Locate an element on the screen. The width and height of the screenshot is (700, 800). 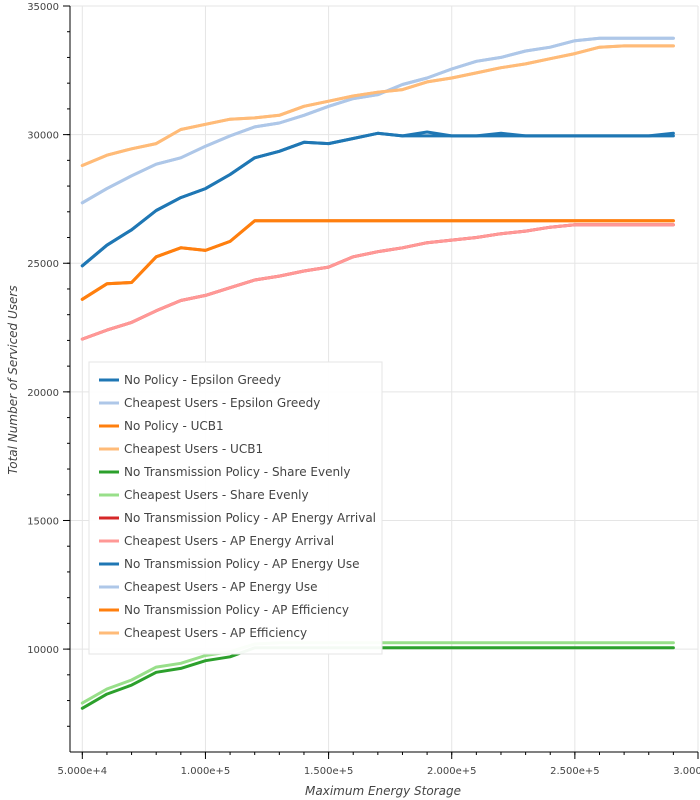
x-tick-label: 5.000e+4 is located at coordinates (83, 771).